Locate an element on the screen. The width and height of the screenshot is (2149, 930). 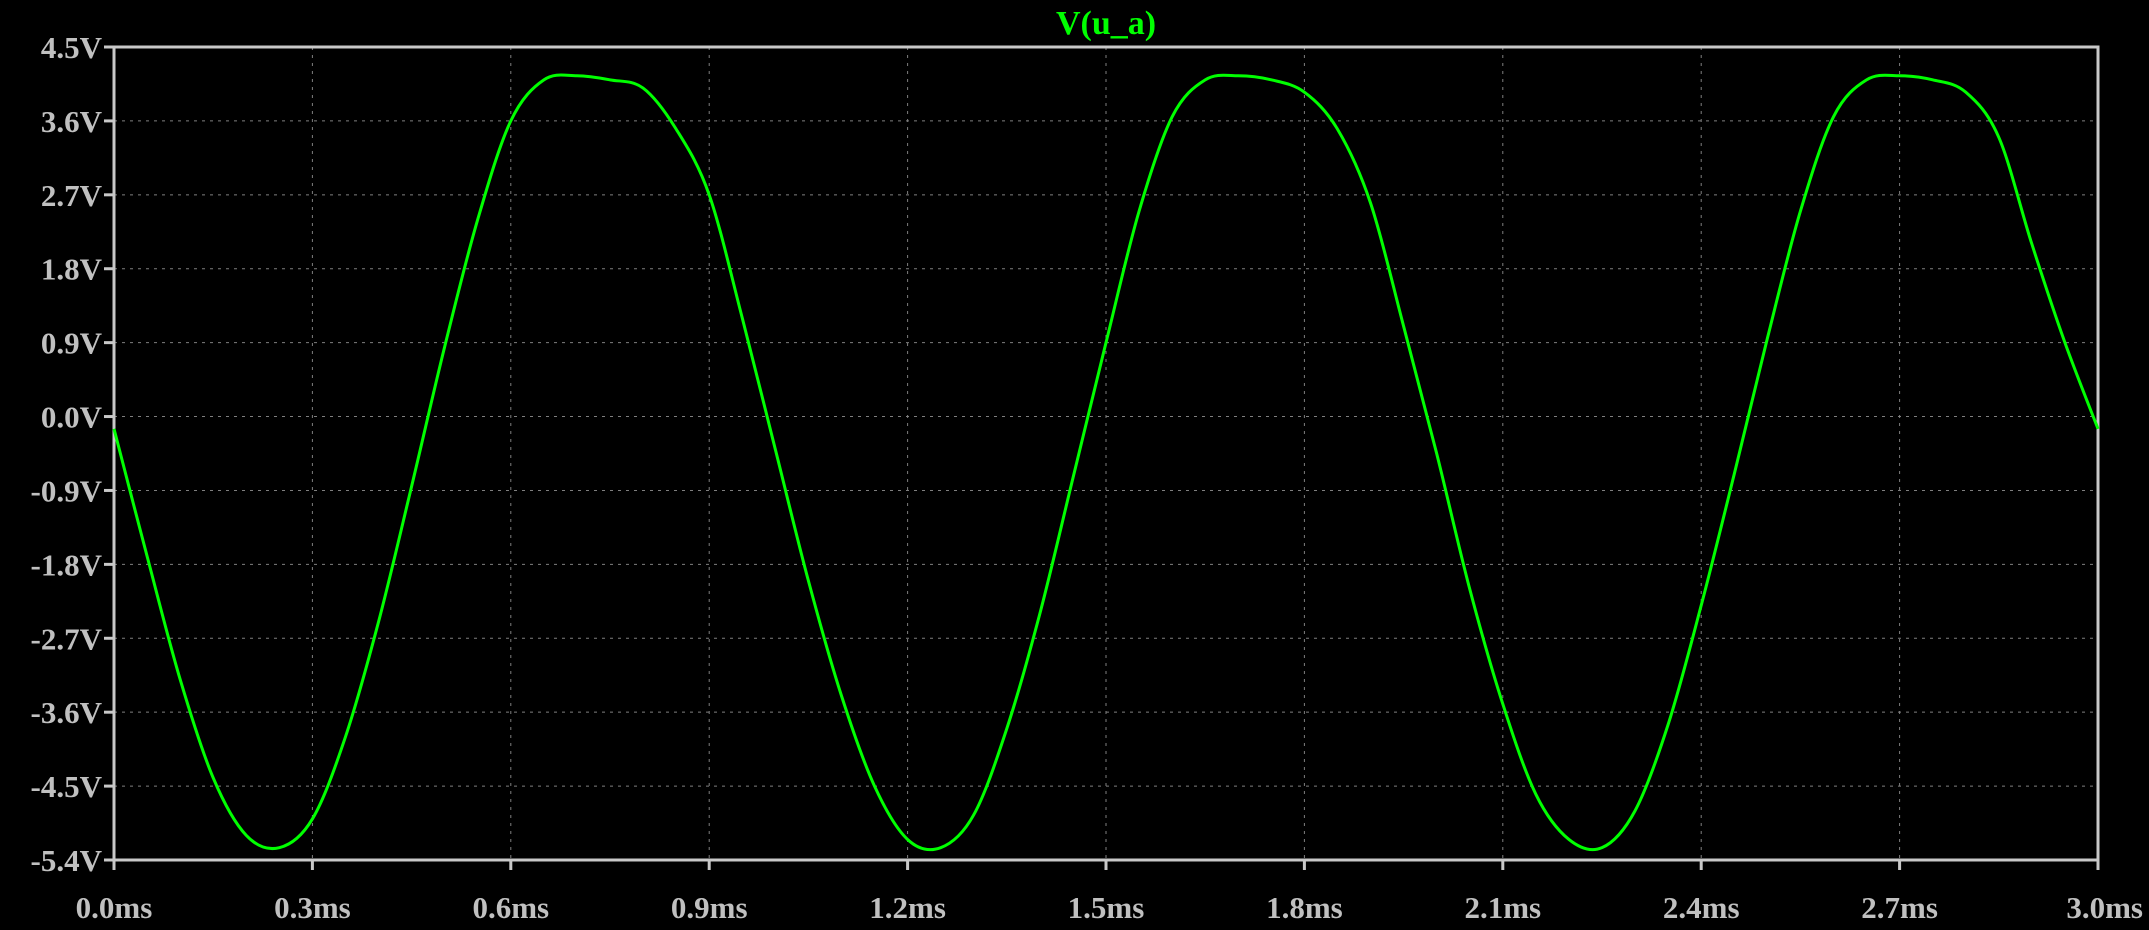
x-tick-label: 1.8ms is located at coordinates (1304, 907).